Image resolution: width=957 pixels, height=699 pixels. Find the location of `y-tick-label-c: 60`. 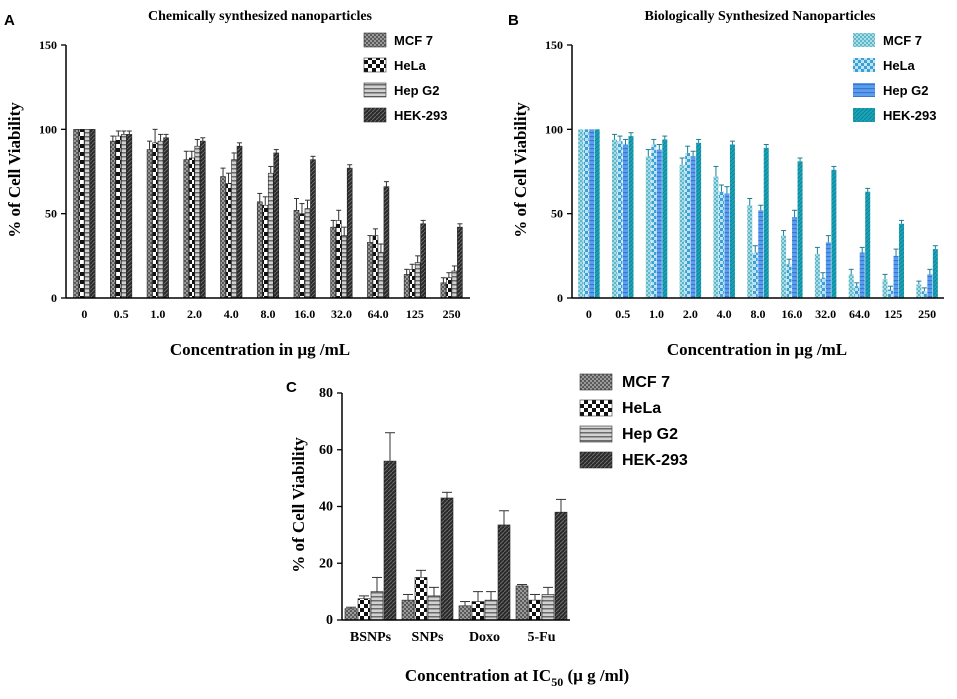

y-tick-label-c: 60 is located at coordinates (326, 450).